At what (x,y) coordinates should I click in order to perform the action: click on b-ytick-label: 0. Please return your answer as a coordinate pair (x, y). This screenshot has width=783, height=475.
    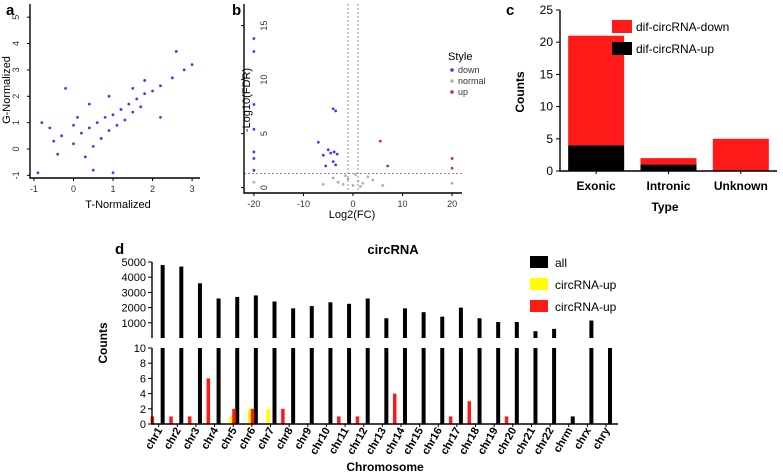
    Looking at the image, I should click on (264, 187).